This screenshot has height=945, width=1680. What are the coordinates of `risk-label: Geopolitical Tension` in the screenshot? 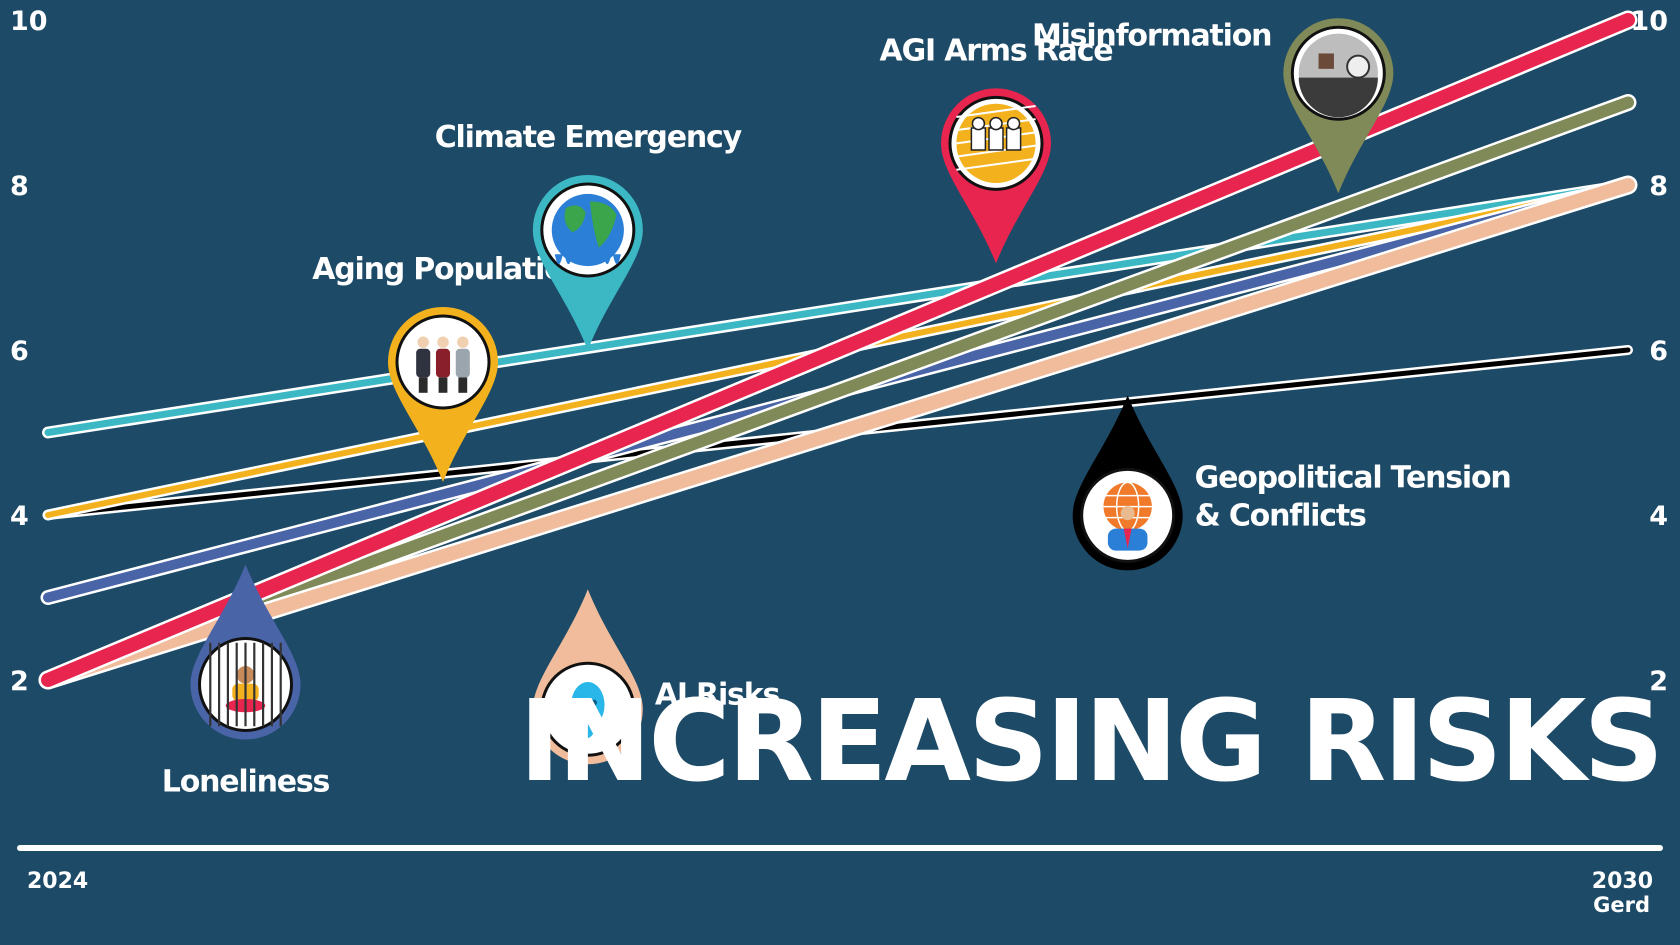 It's located at (1353, 477).